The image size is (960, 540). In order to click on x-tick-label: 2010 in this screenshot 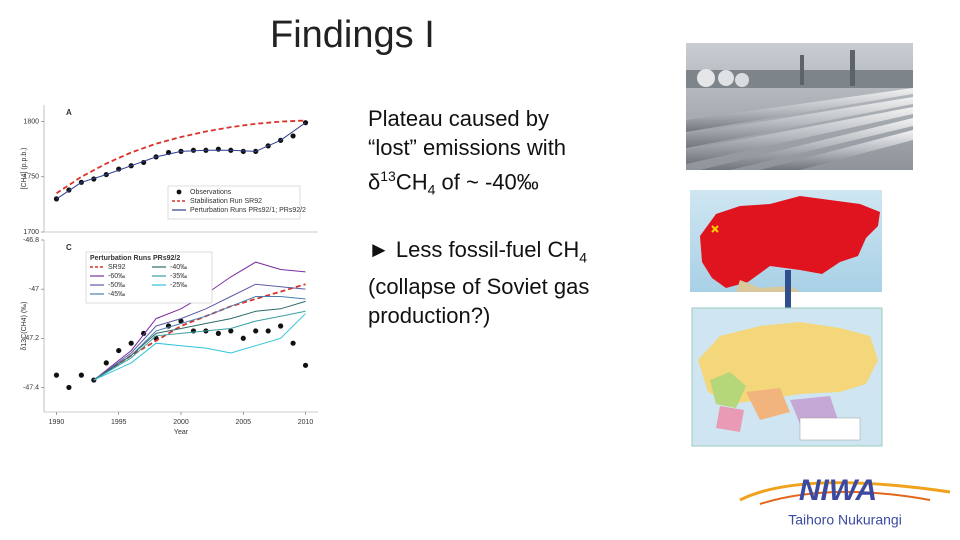, I will do `click(306, 422)`.